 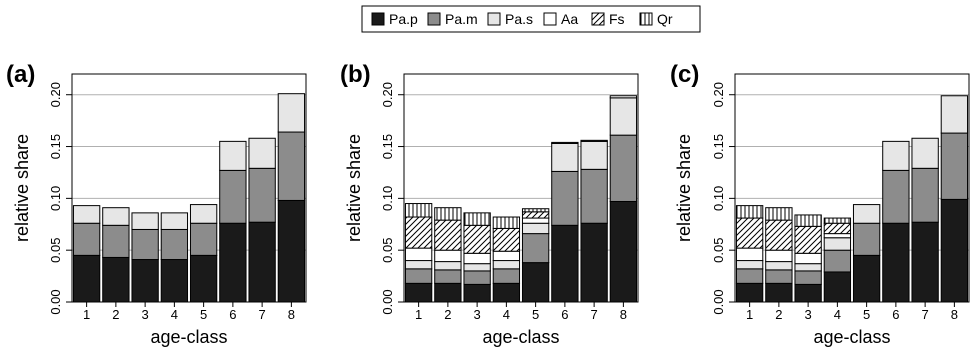 What do you see at coordinates (519, 19) in the screenshot?
I see `legend-label-pa-s: Pa.s` at bounding box center [519, 19].